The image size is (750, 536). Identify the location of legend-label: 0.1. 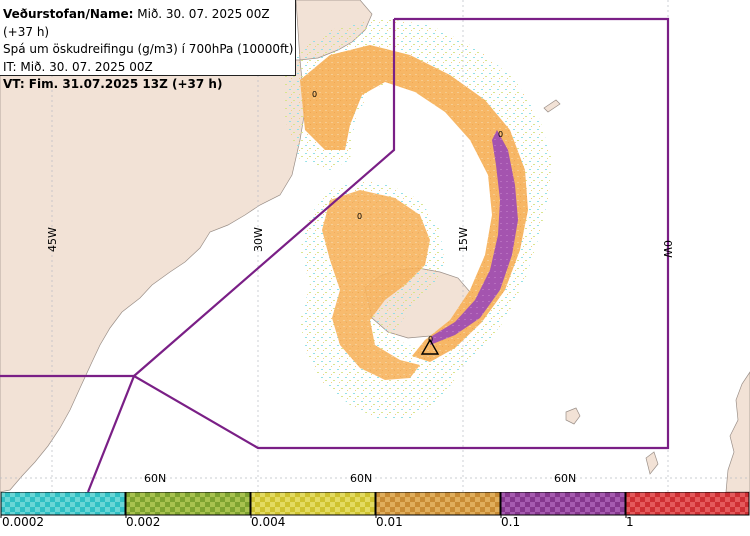
(511, 522).